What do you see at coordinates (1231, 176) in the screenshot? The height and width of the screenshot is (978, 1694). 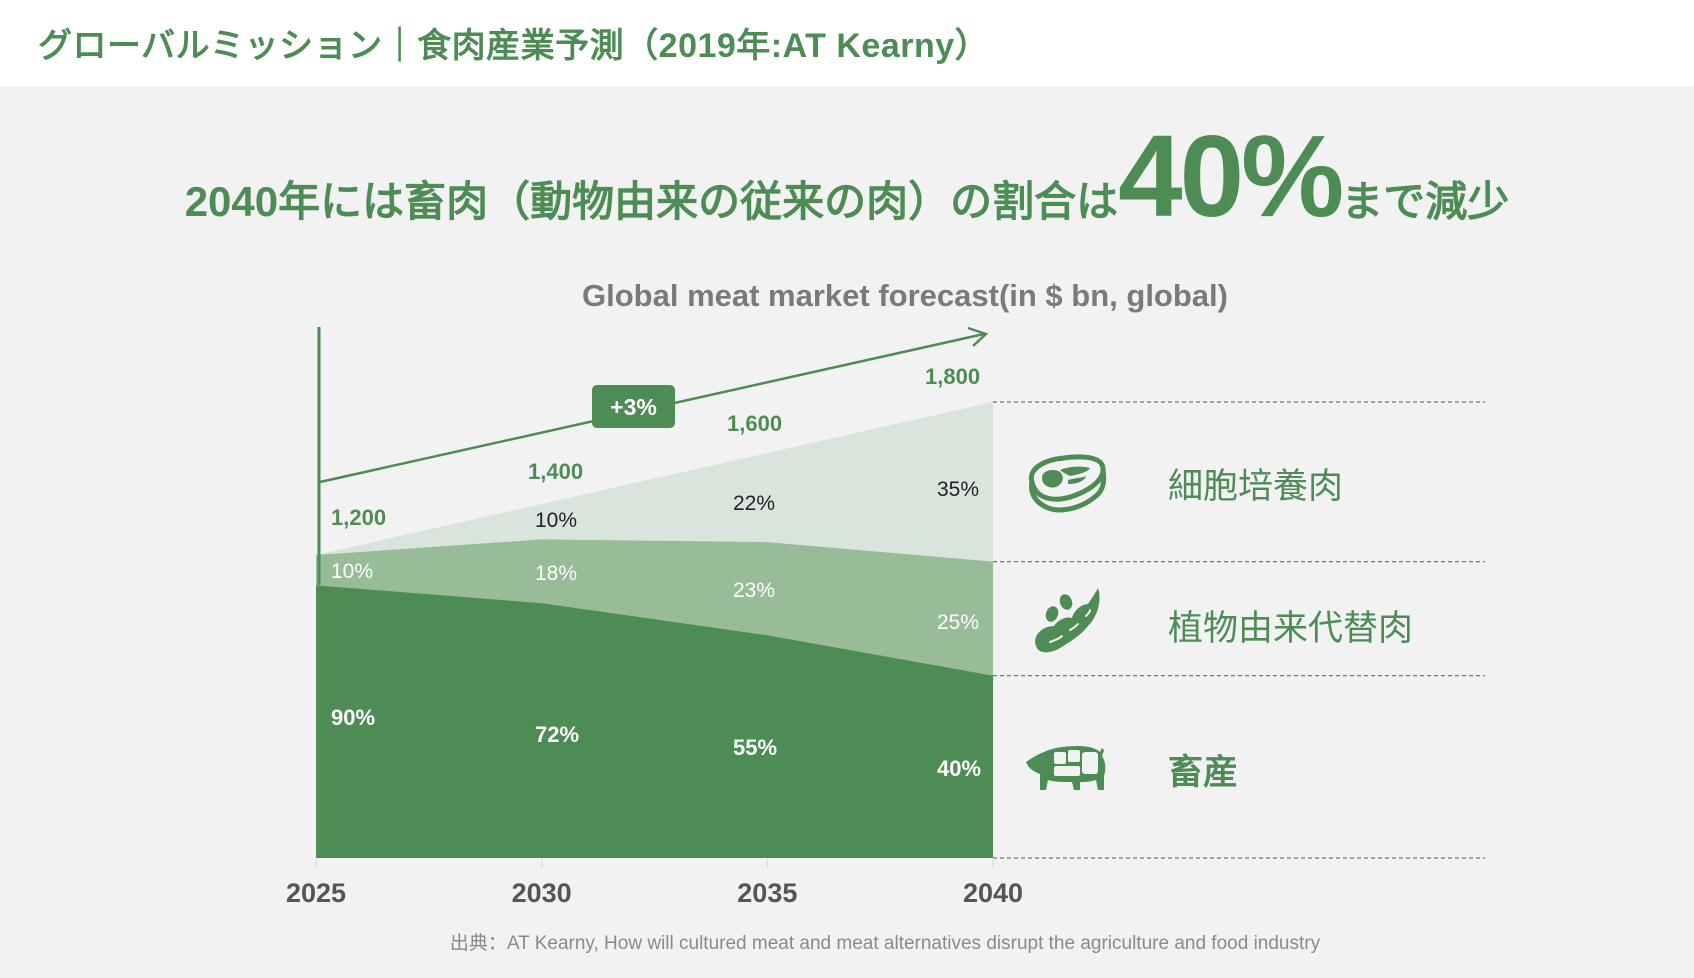 I see `headline-emphasis: 40%` at bounding box center [1231, 176].